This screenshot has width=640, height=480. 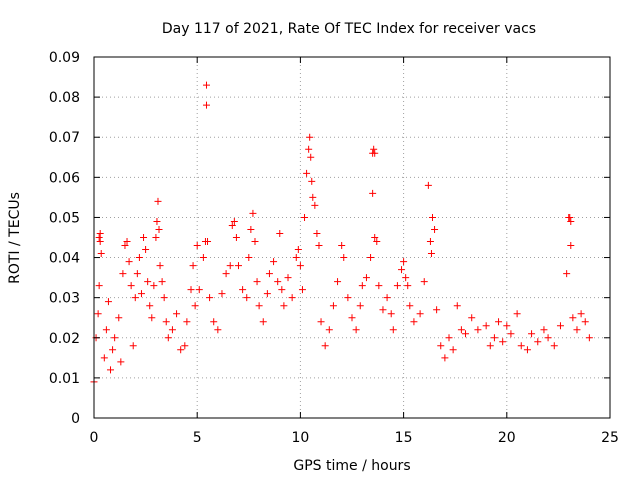 What do you see at coordinates (610, 438) in the screenshot?
I see `x-tick-label: 25` at bounding box center [610, 438].